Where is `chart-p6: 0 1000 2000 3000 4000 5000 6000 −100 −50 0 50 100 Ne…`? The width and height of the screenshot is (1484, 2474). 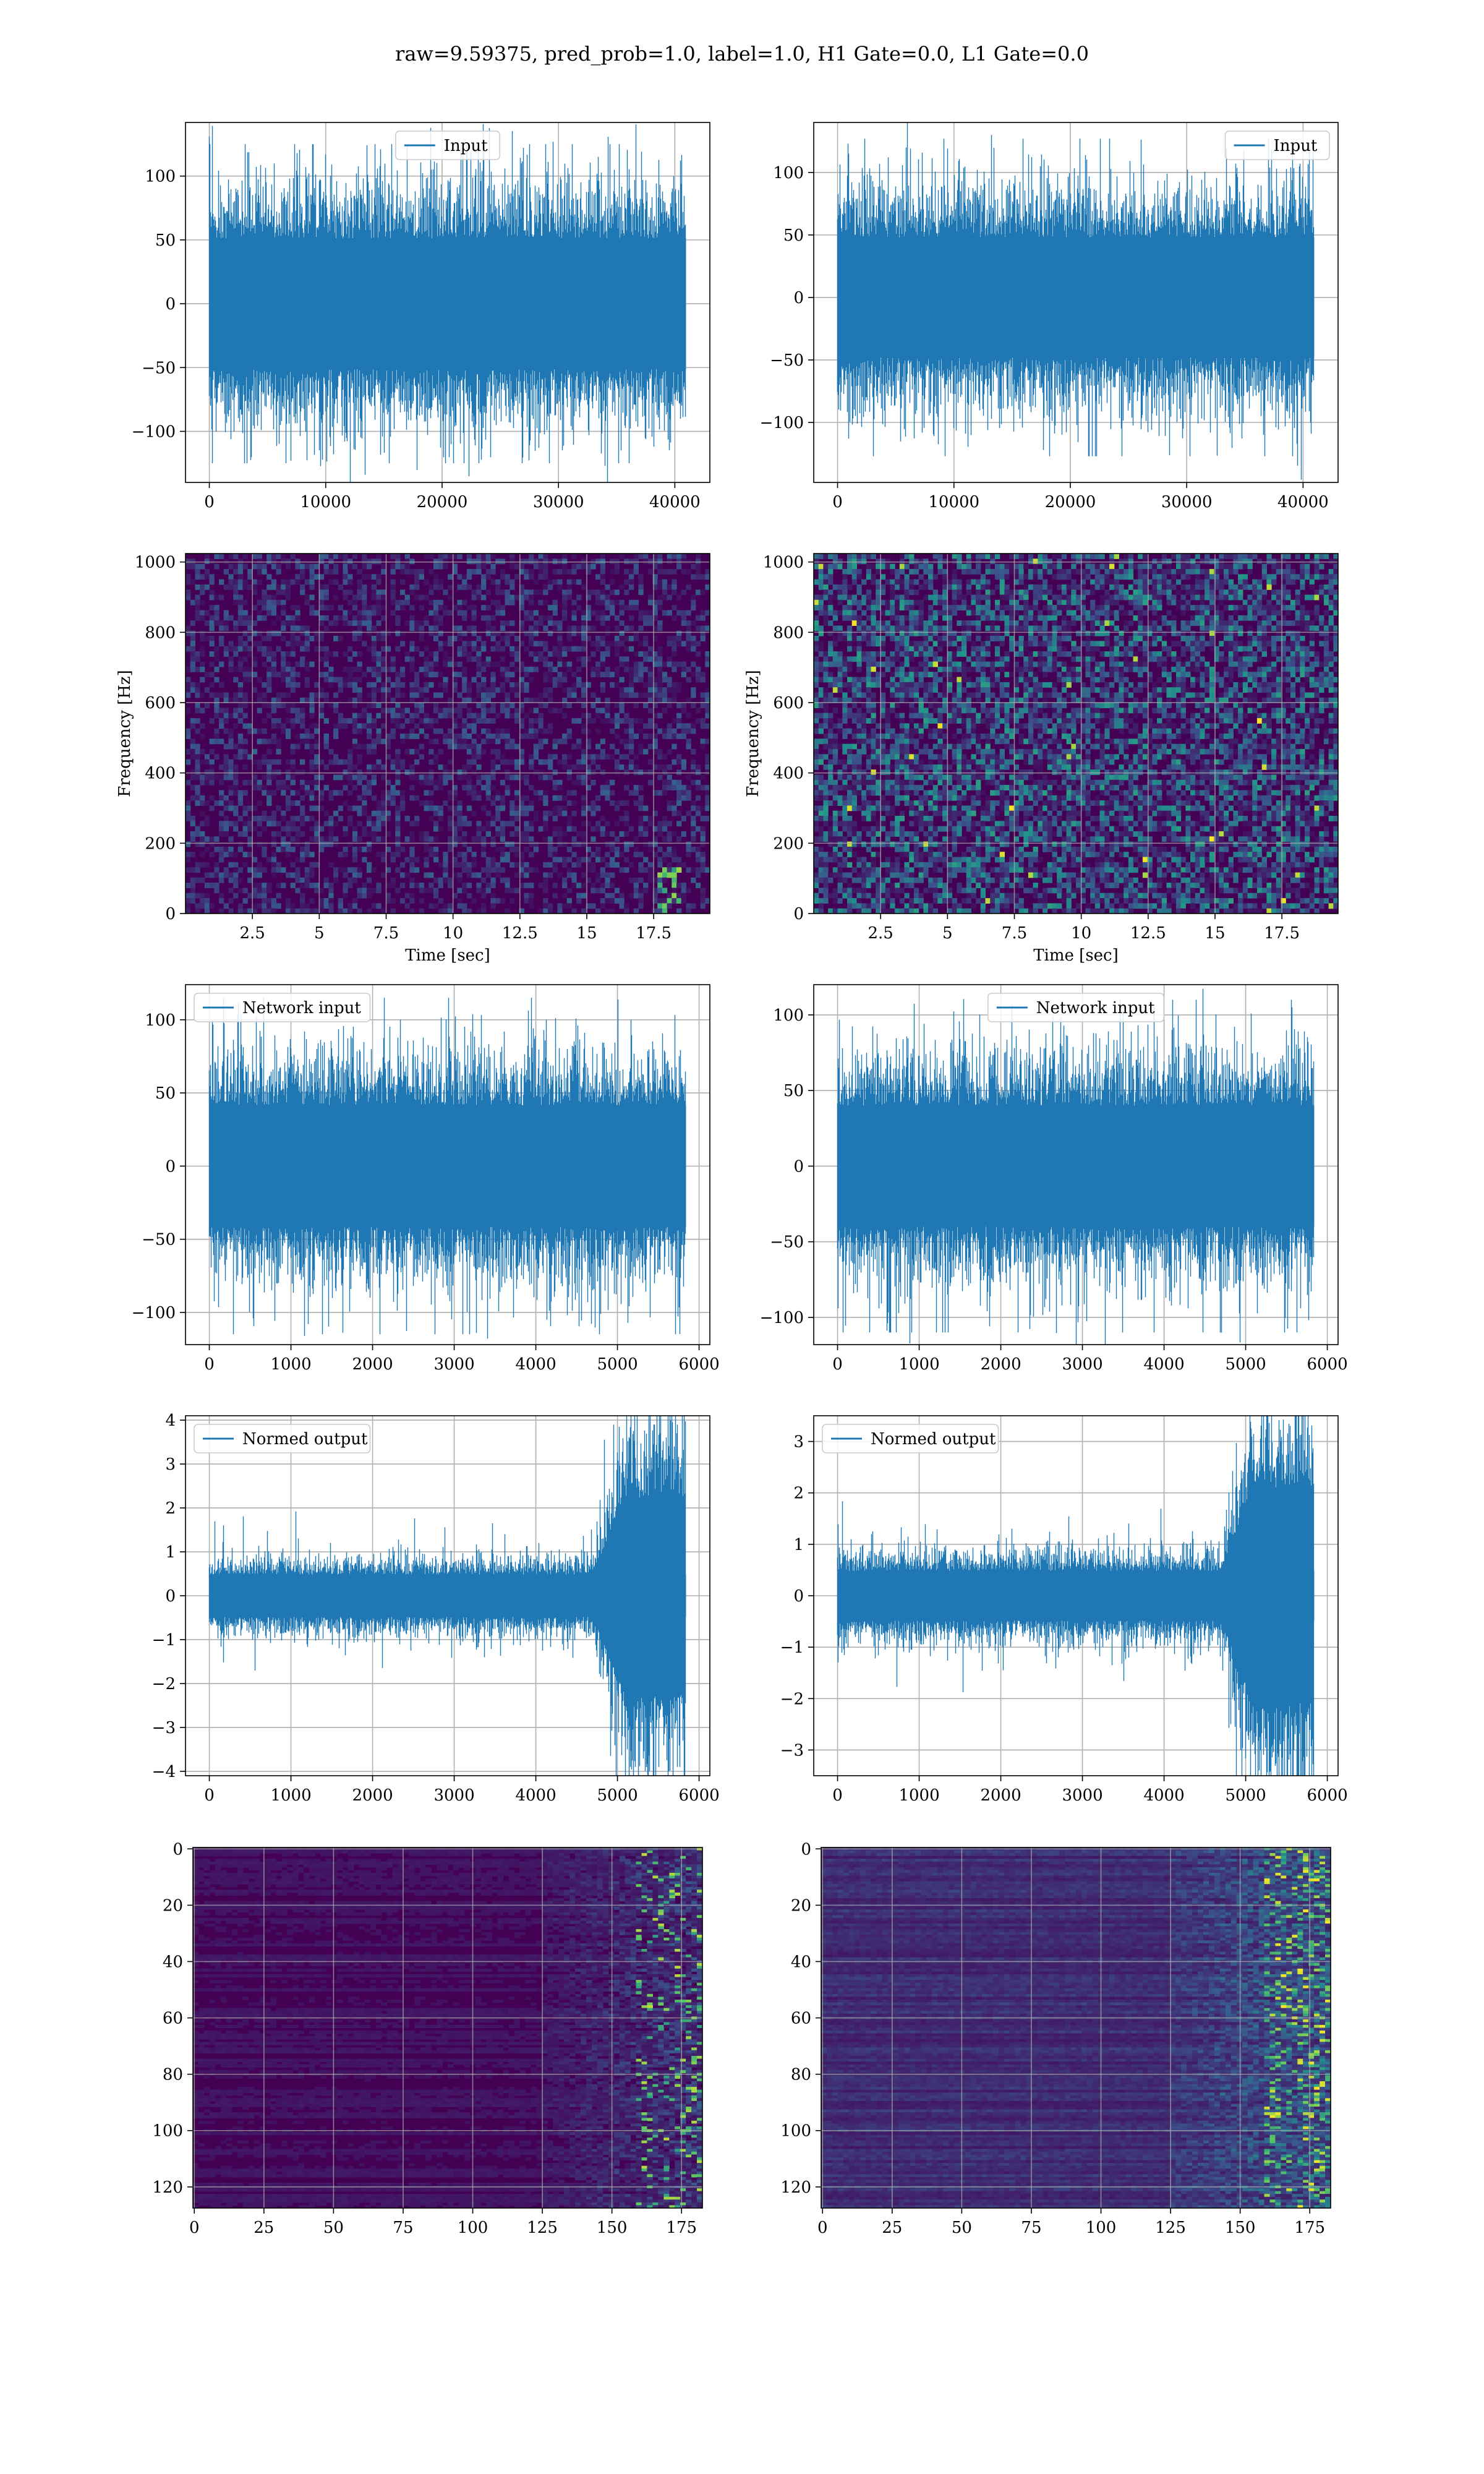 chart-p6: 0 1000 2000 3000 4000 5000 6000 −100 −50 0 50 100 Ne… is located at coordinates (1054, 1179).